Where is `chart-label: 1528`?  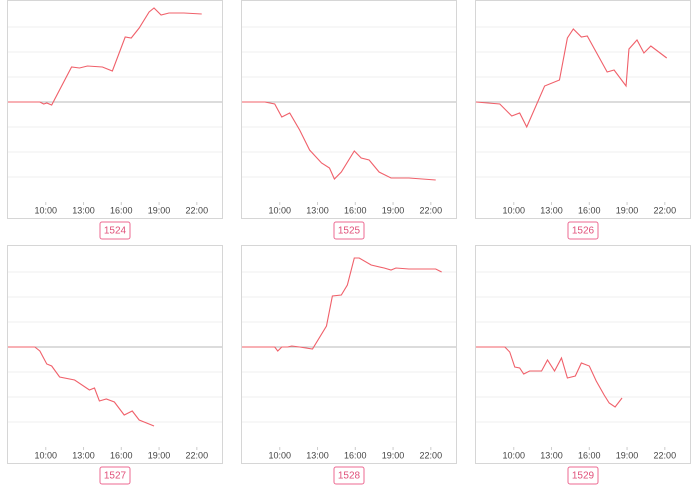
chart-label: 1528 is located at coordinates (349, 476).